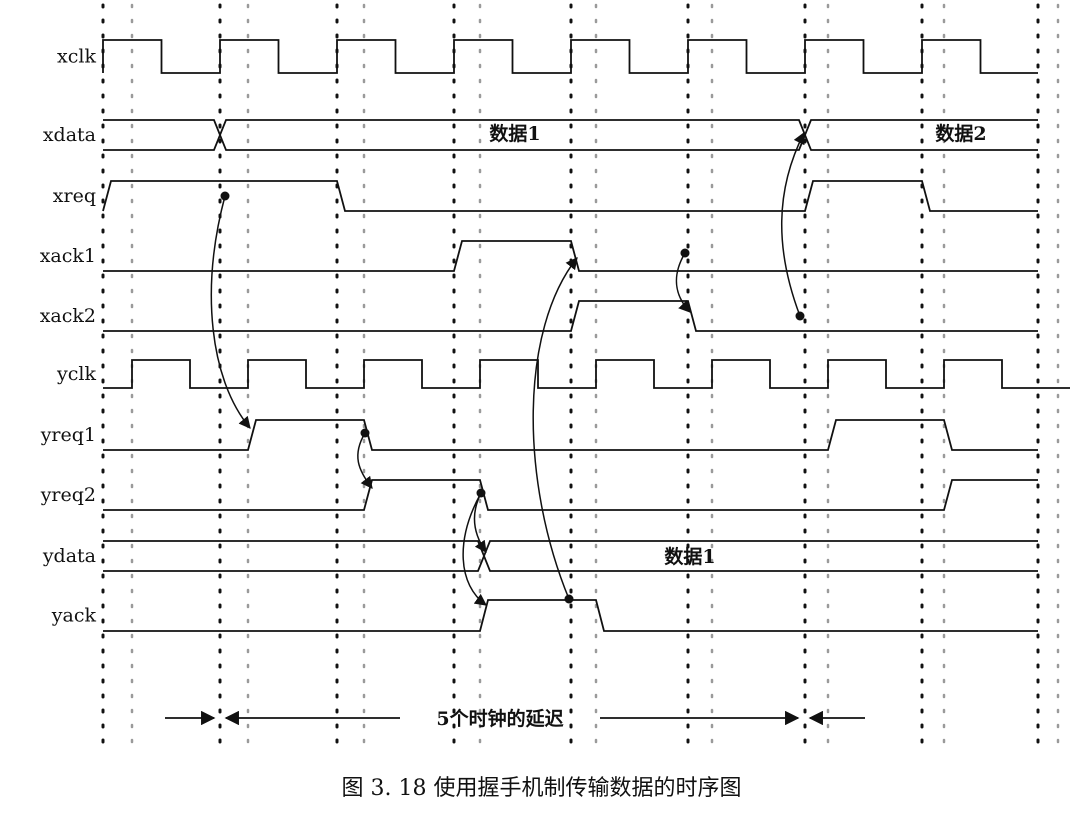 Image resolution: width=1083 pixels, height=819 pixels. I want to click on signal-label-xack1: xack1, so click(68, 256).